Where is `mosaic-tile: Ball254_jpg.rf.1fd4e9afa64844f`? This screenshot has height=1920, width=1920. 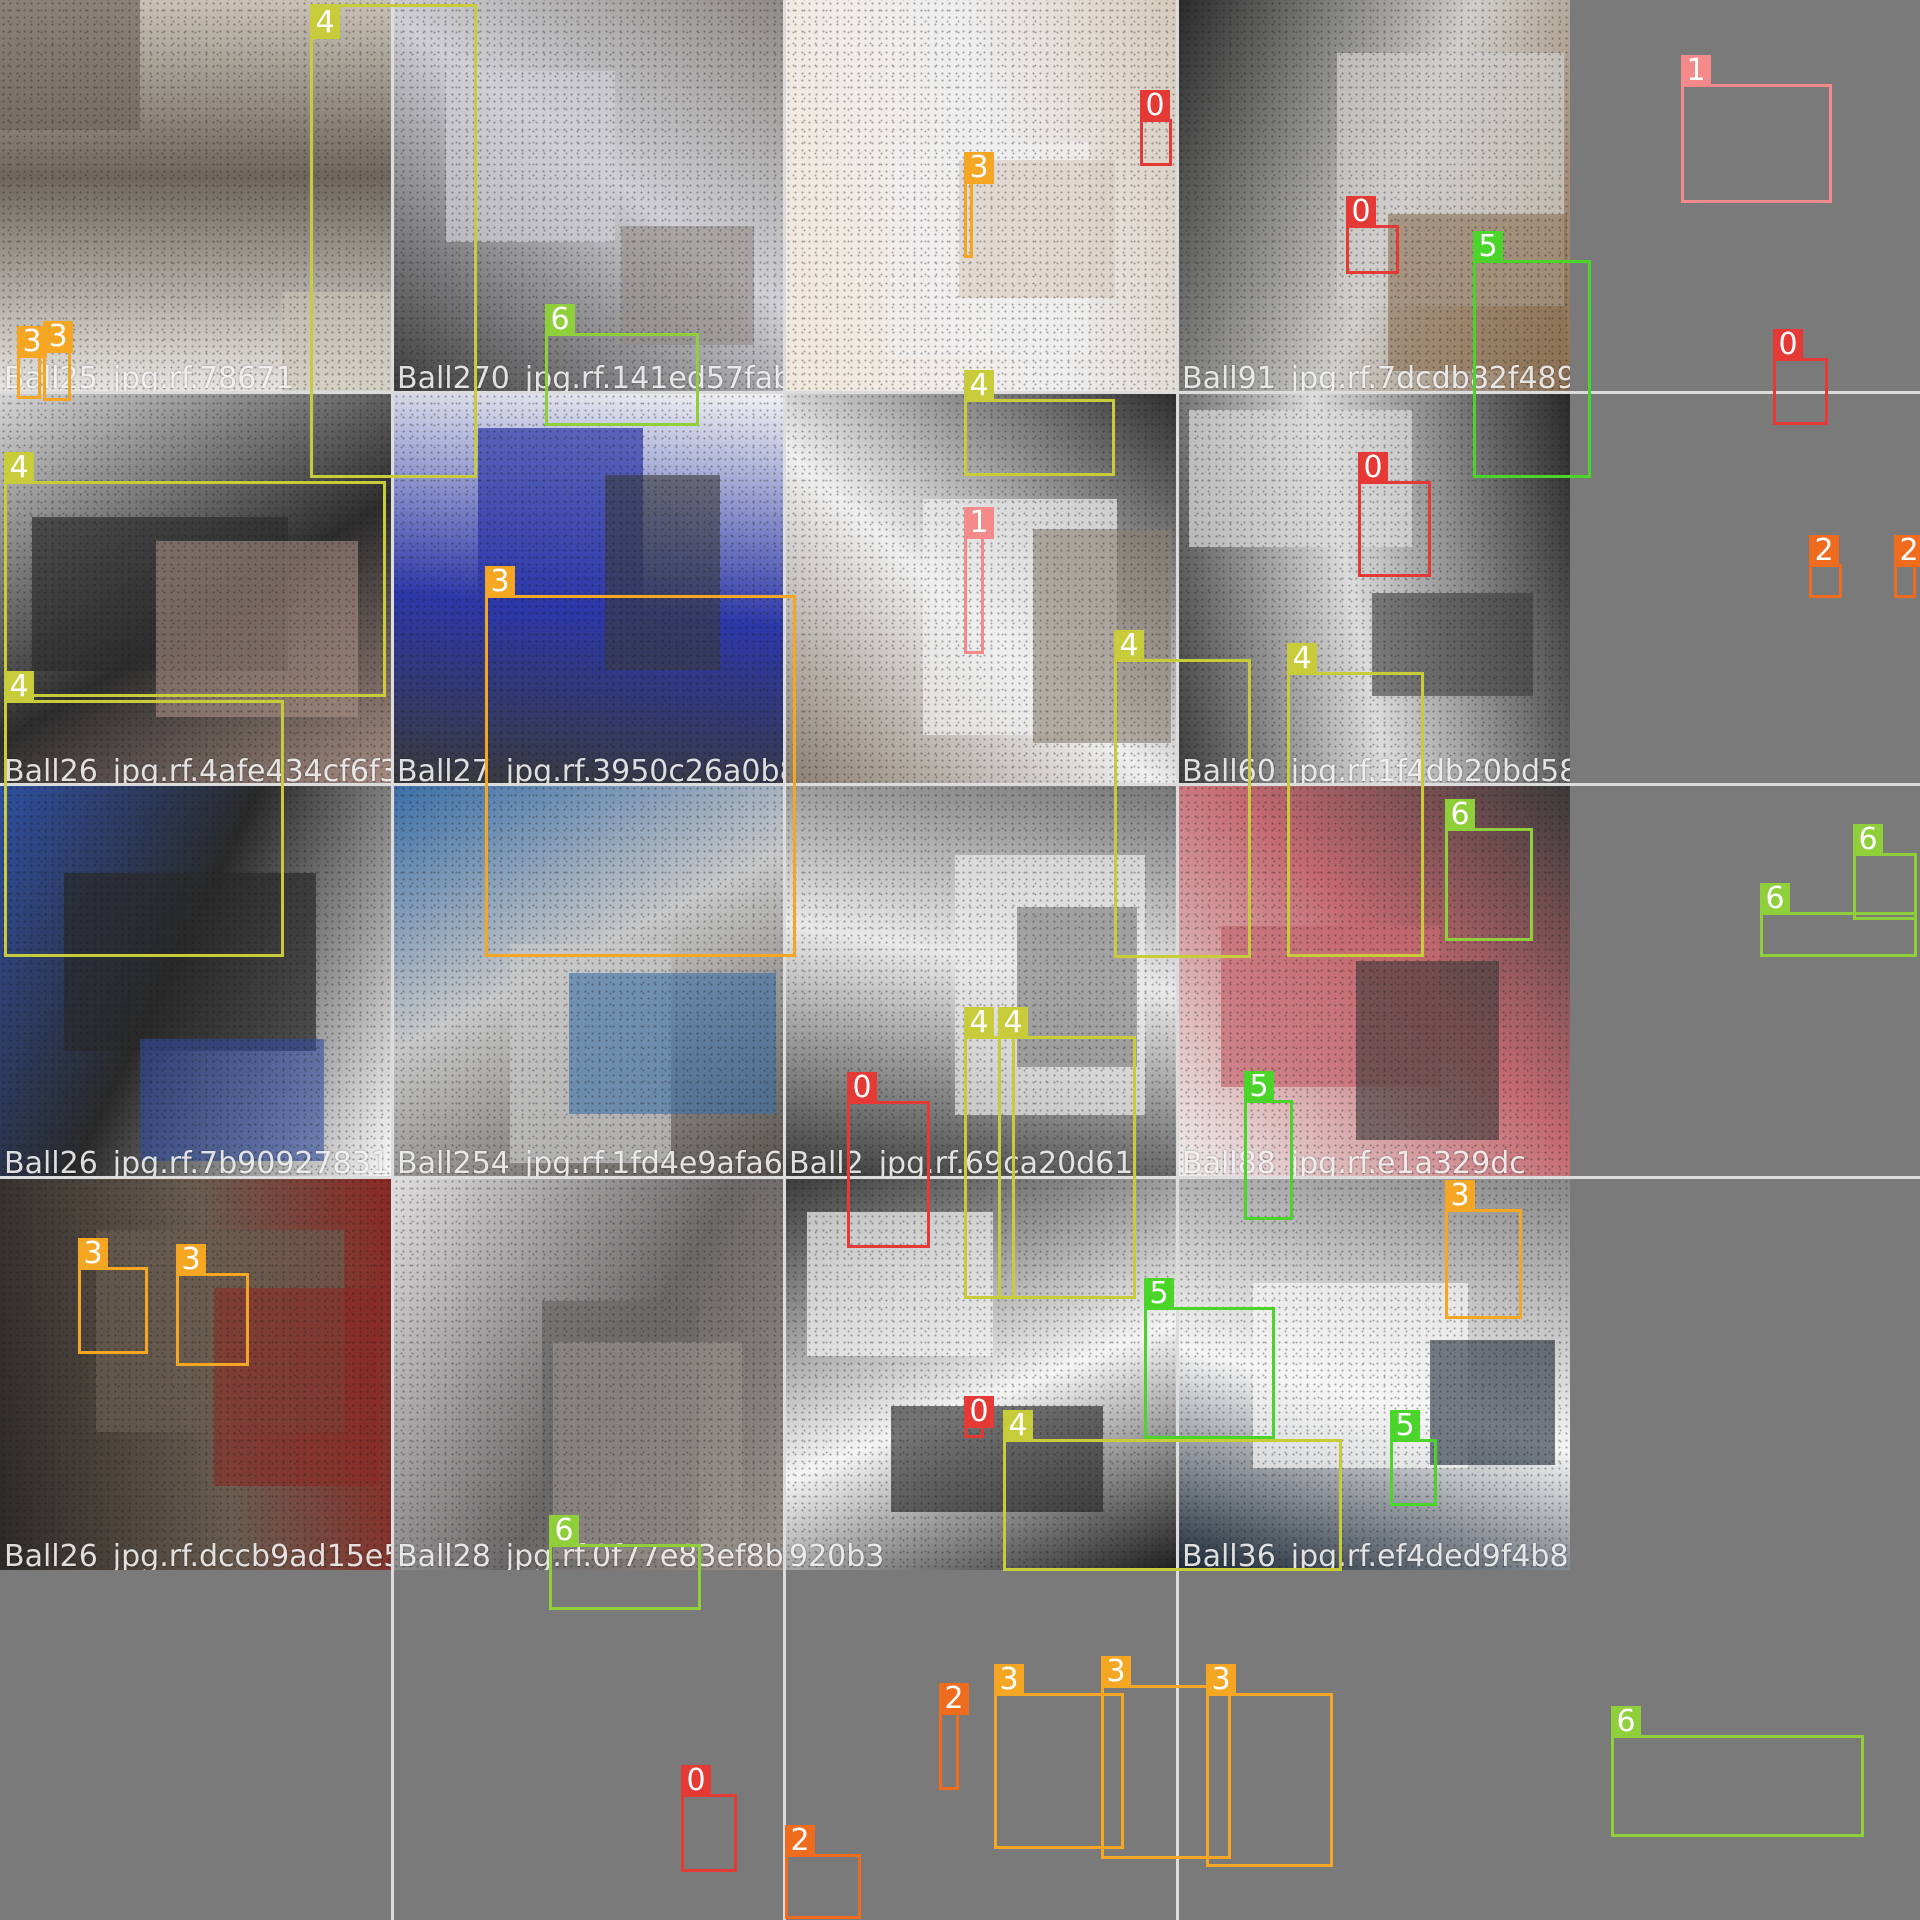 mosaic-tile: Ball254_jpg.rf.1fd4e9afa64844f is located at coordinates (589, 981).